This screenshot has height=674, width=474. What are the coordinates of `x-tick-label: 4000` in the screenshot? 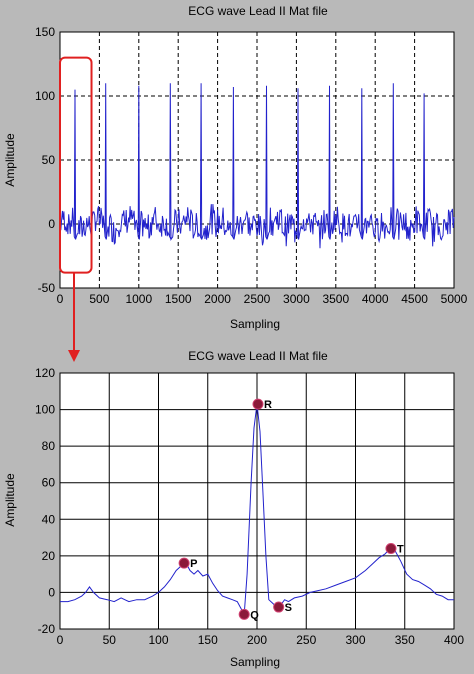 It's located at (375, 299).